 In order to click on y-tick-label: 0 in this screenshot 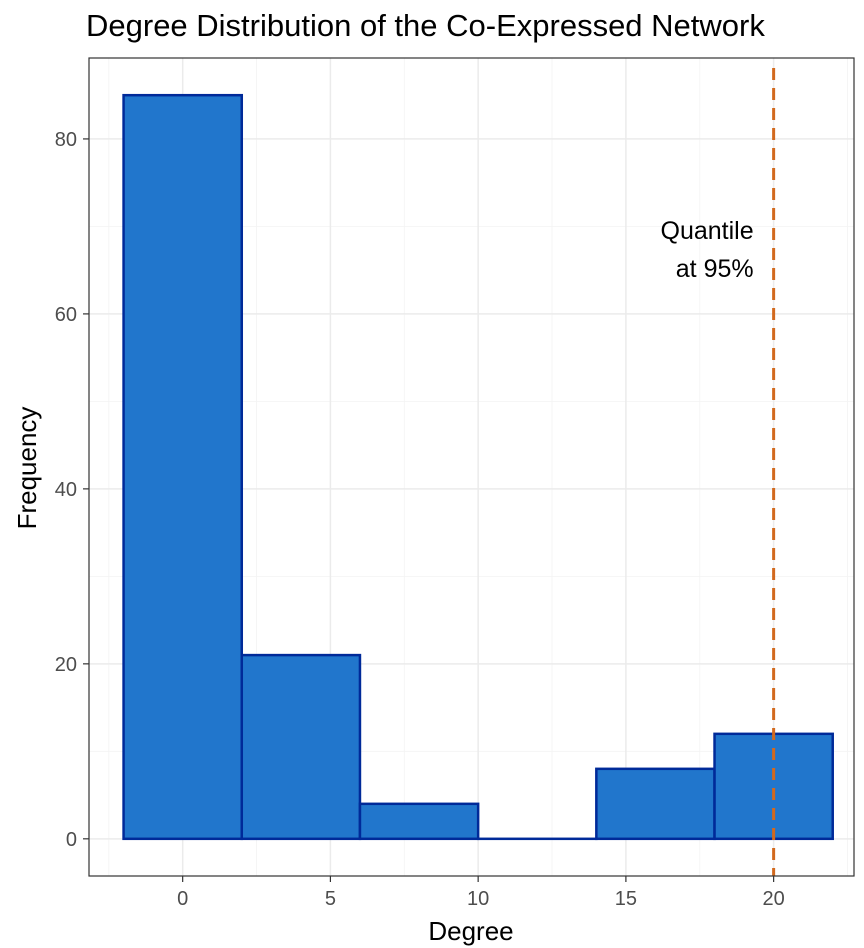, I will do `click(71, 840)`.